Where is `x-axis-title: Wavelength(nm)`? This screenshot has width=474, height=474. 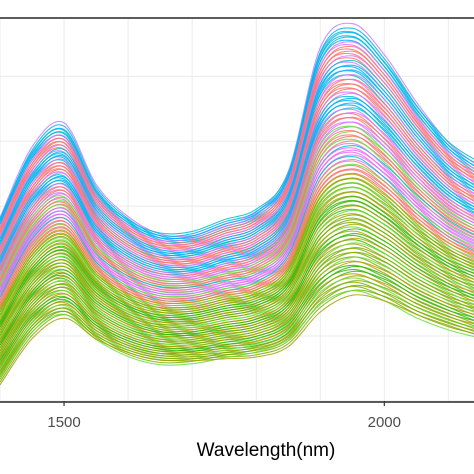
x-axis-title: Wavelength(nm) is located at coordinates (266, 450).